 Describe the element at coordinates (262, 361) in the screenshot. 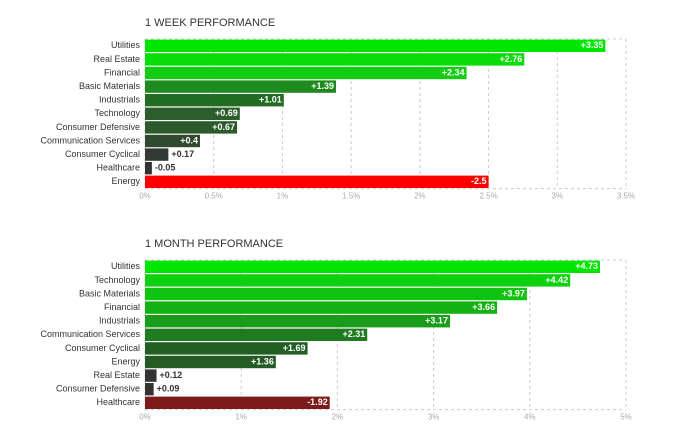

I see `value-label: +1.36` at that location.